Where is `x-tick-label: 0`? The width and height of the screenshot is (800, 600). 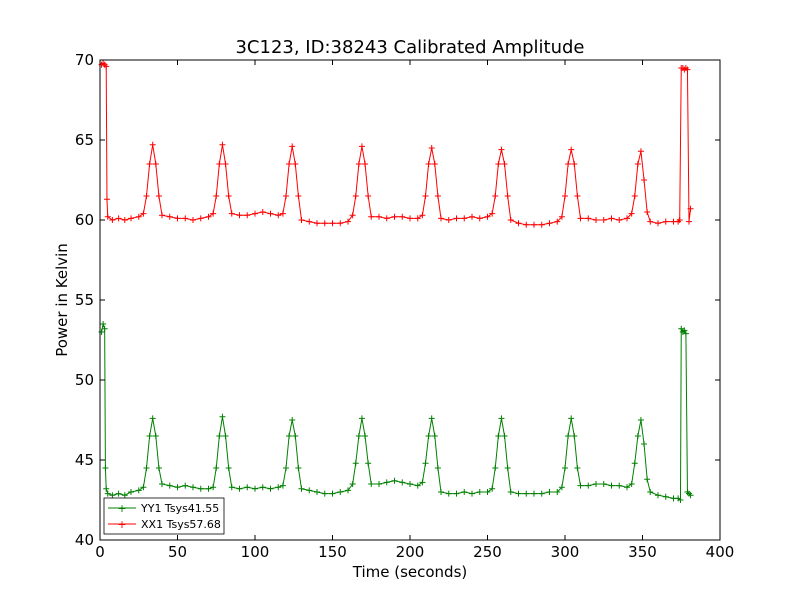
x-tick-label: 0 is located at coordinates (100, 552).